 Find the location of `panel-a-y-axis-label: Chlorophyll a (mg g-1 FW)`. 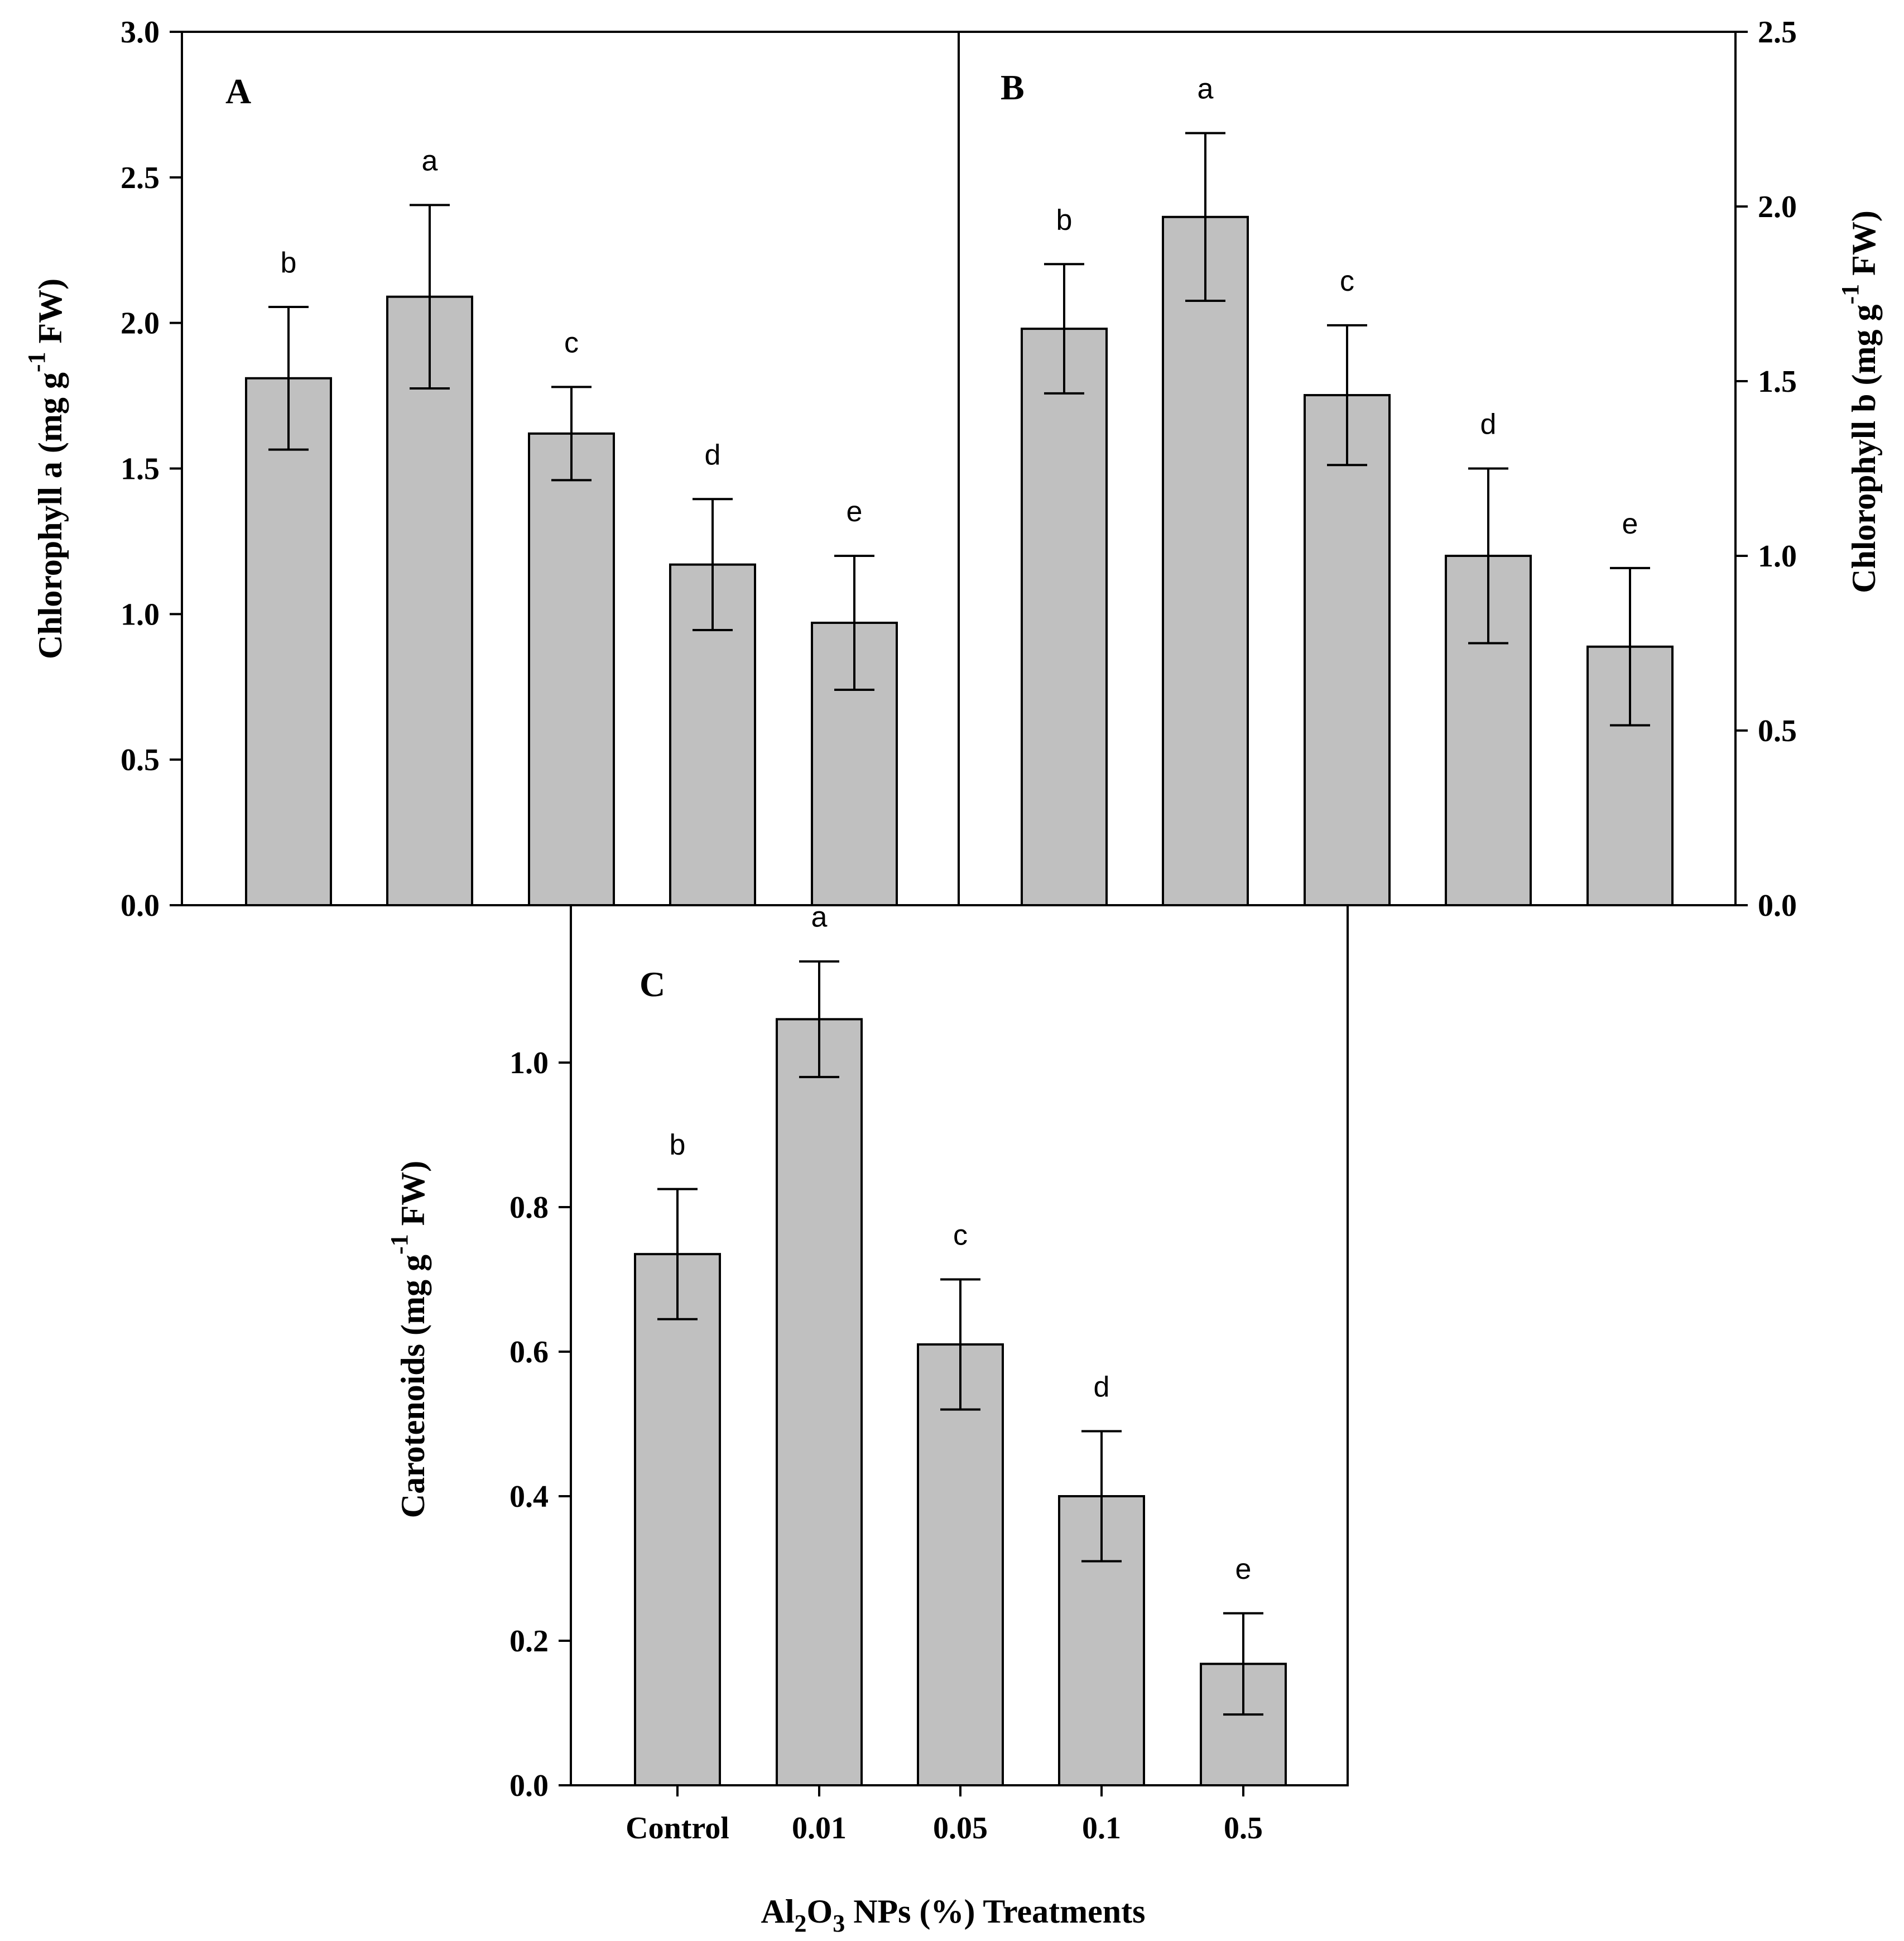

panel-a-y-axis-label: Chlorophyll a (mg g-1 FW) is located at coordinates (46, 468).